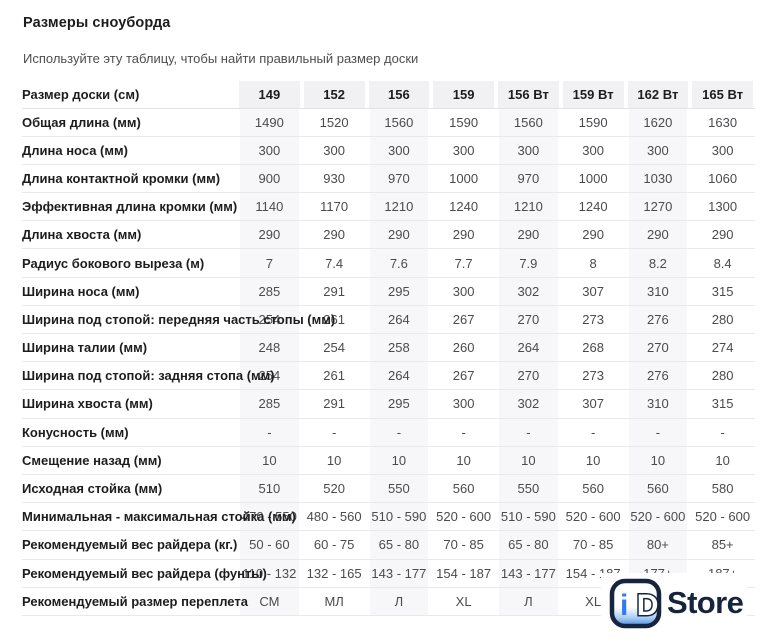  I want to click on table-cell: 254, so click(269, 319).